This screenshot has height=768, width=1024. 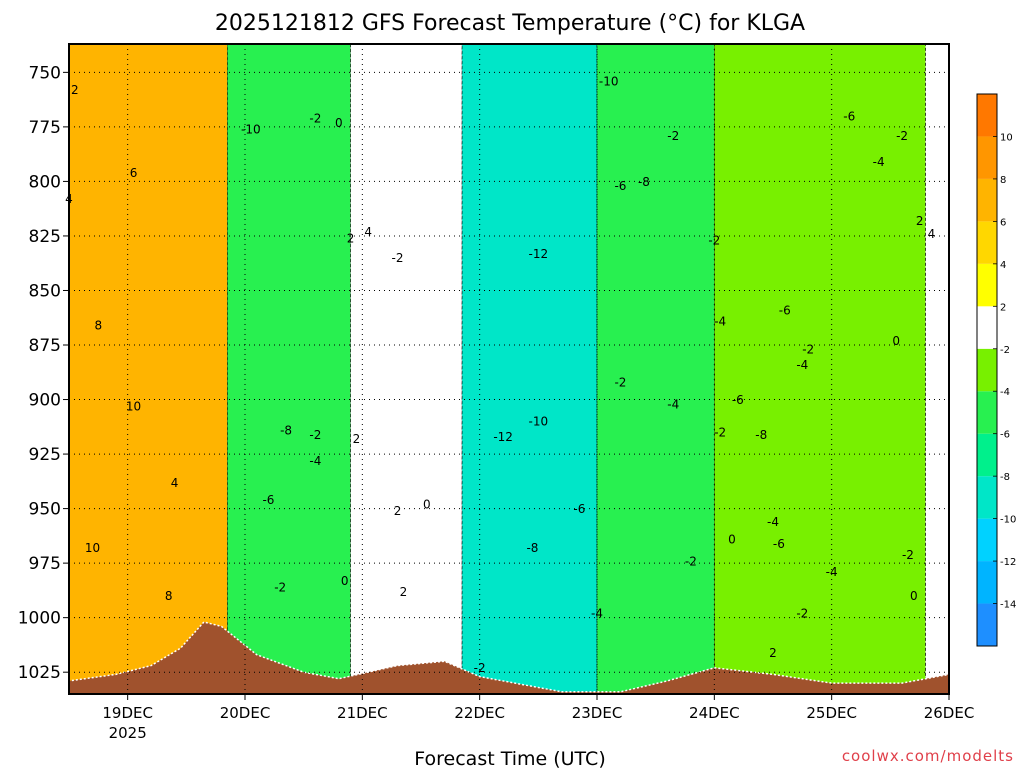 I want to click on colorbar-label-2: -12, so click(x=1008, y=562).